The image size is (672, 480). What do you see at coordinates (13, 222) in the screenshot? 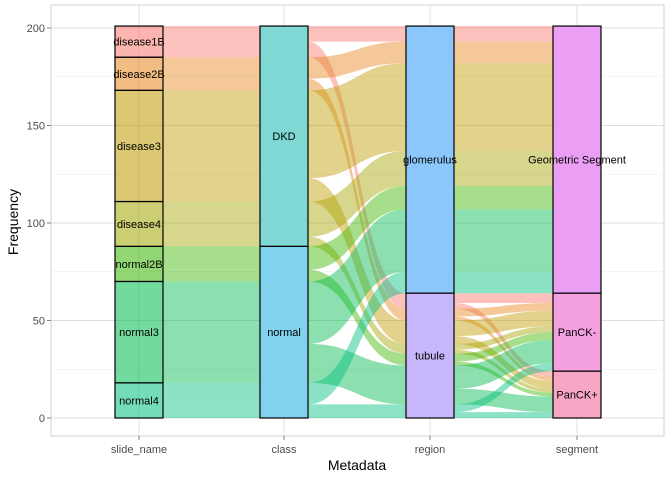
I see `y-axis-title: Frequency` at bounding box center [13, 222].